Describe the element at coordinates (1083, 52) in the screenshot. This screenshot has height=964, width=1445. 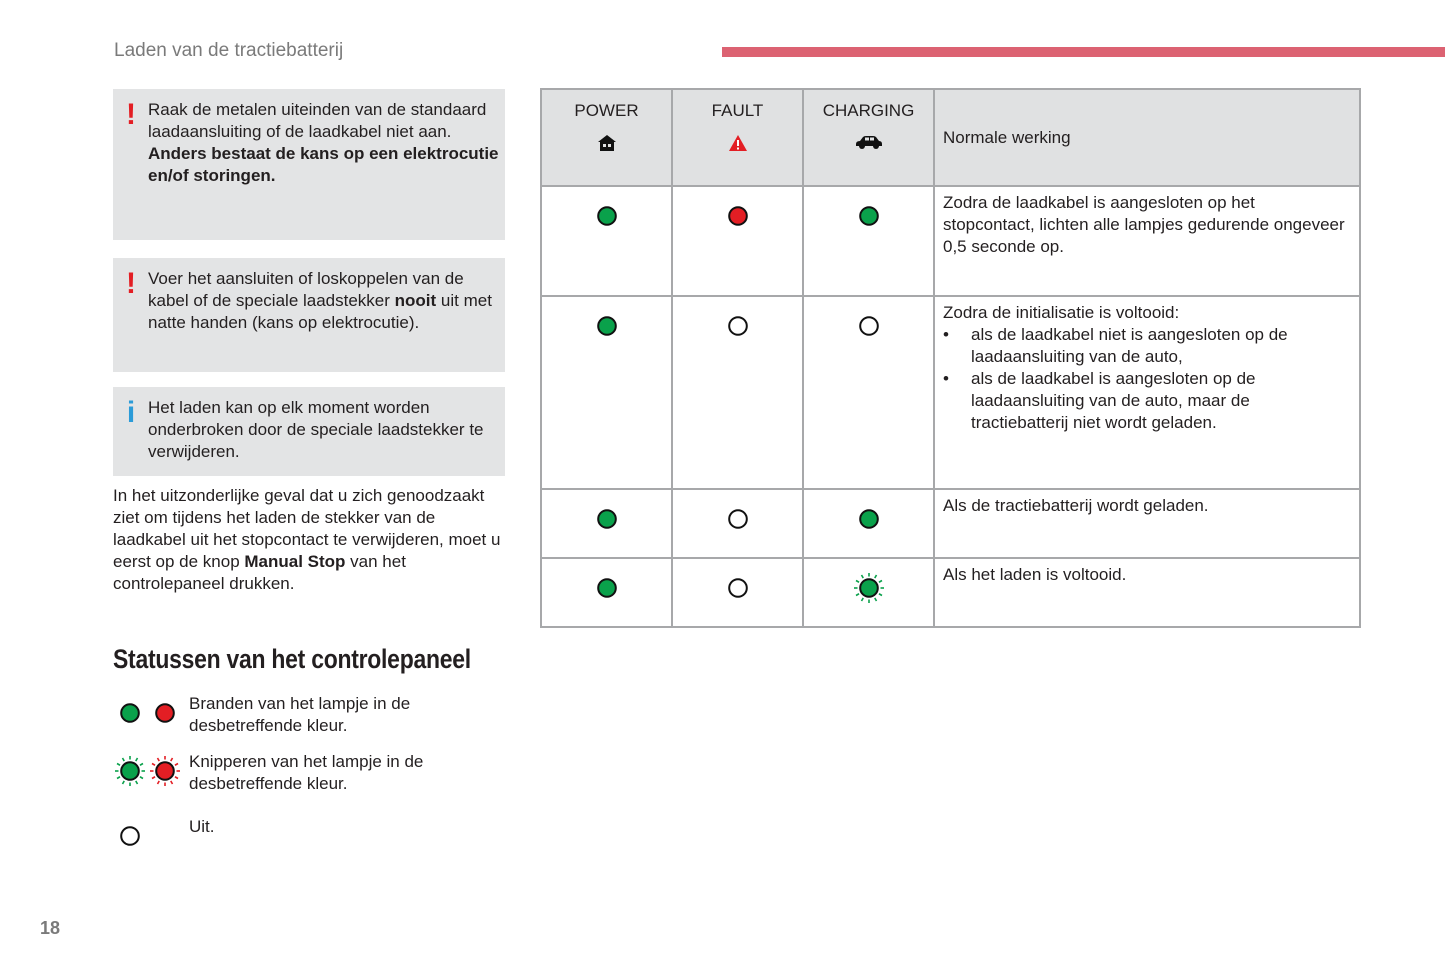
I see `header-accent-bar` at that location.